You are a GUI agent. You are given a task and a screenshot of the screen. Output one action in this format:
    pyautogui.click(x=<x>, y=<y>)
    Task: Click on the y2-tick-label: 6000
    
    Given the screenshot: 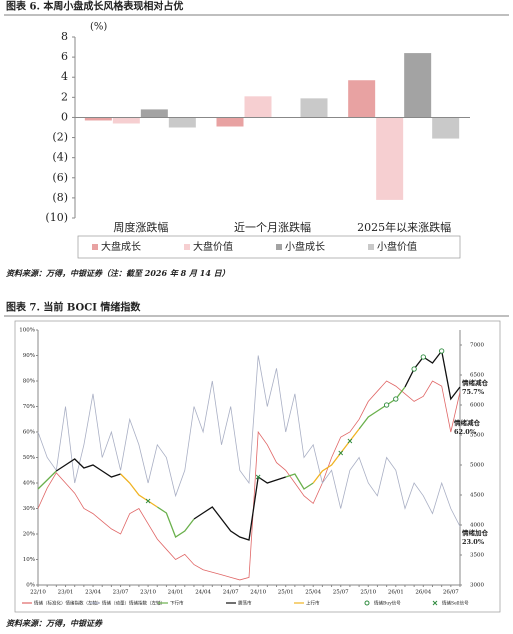 What is the action you would take?
    pyautogui.click(x=477, y=406)
    